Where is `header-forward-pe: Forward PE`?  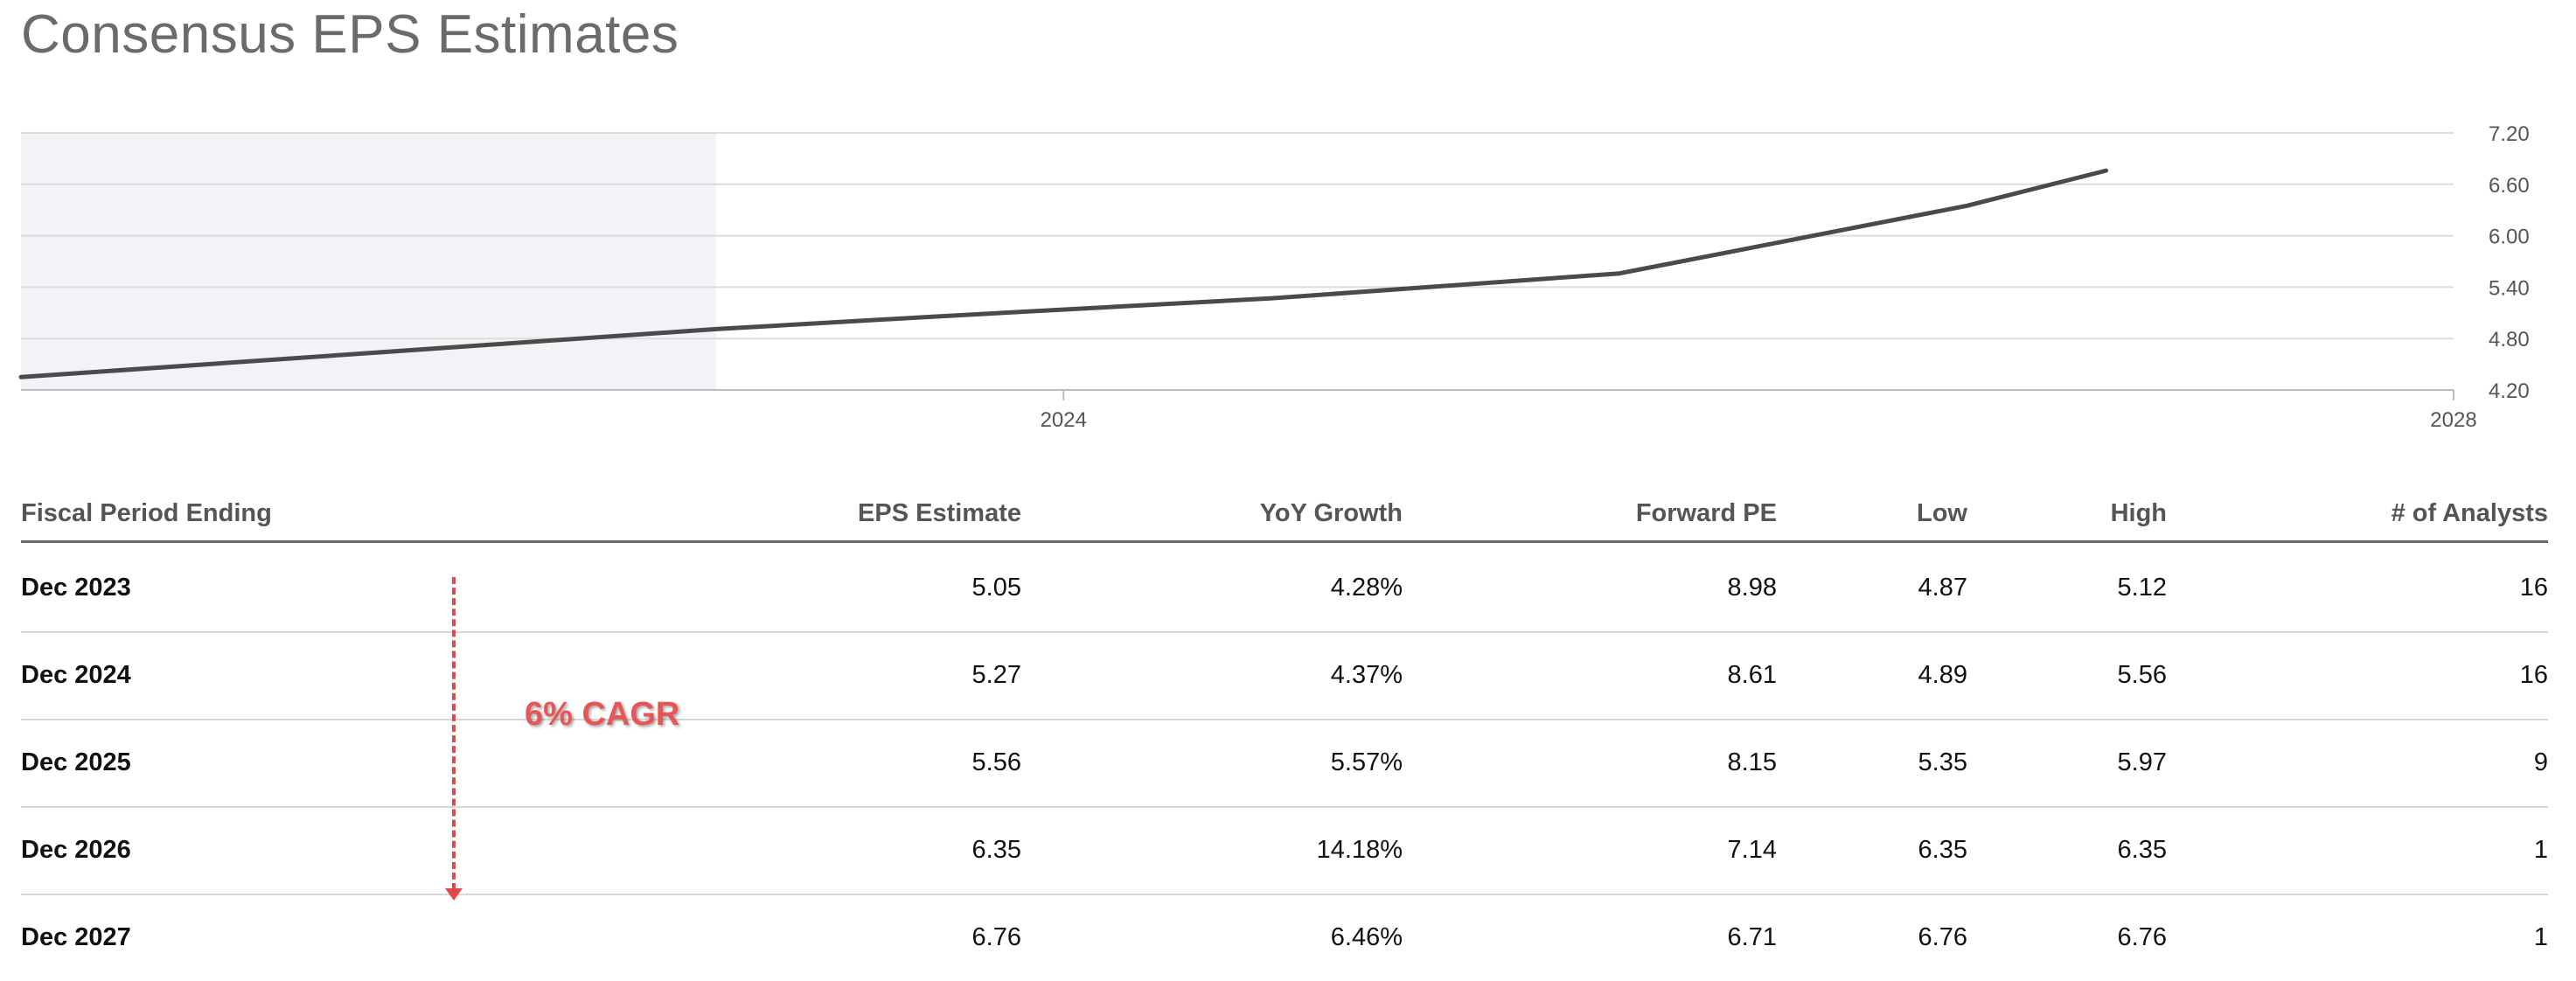 header-forward-pe: Forward PE is located at coordinates (1706, 512).